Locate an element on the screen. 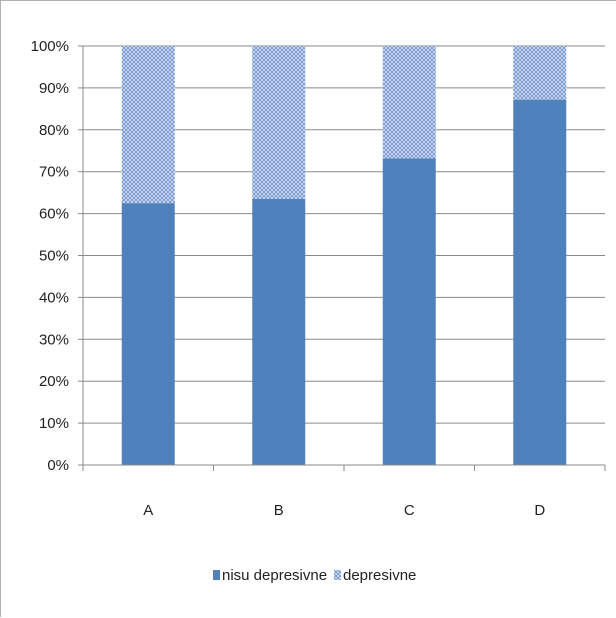 Image resolution: width=616 pixels, height=618 pixels. y-tick-label: 100% is located at coordinates (50, 46).